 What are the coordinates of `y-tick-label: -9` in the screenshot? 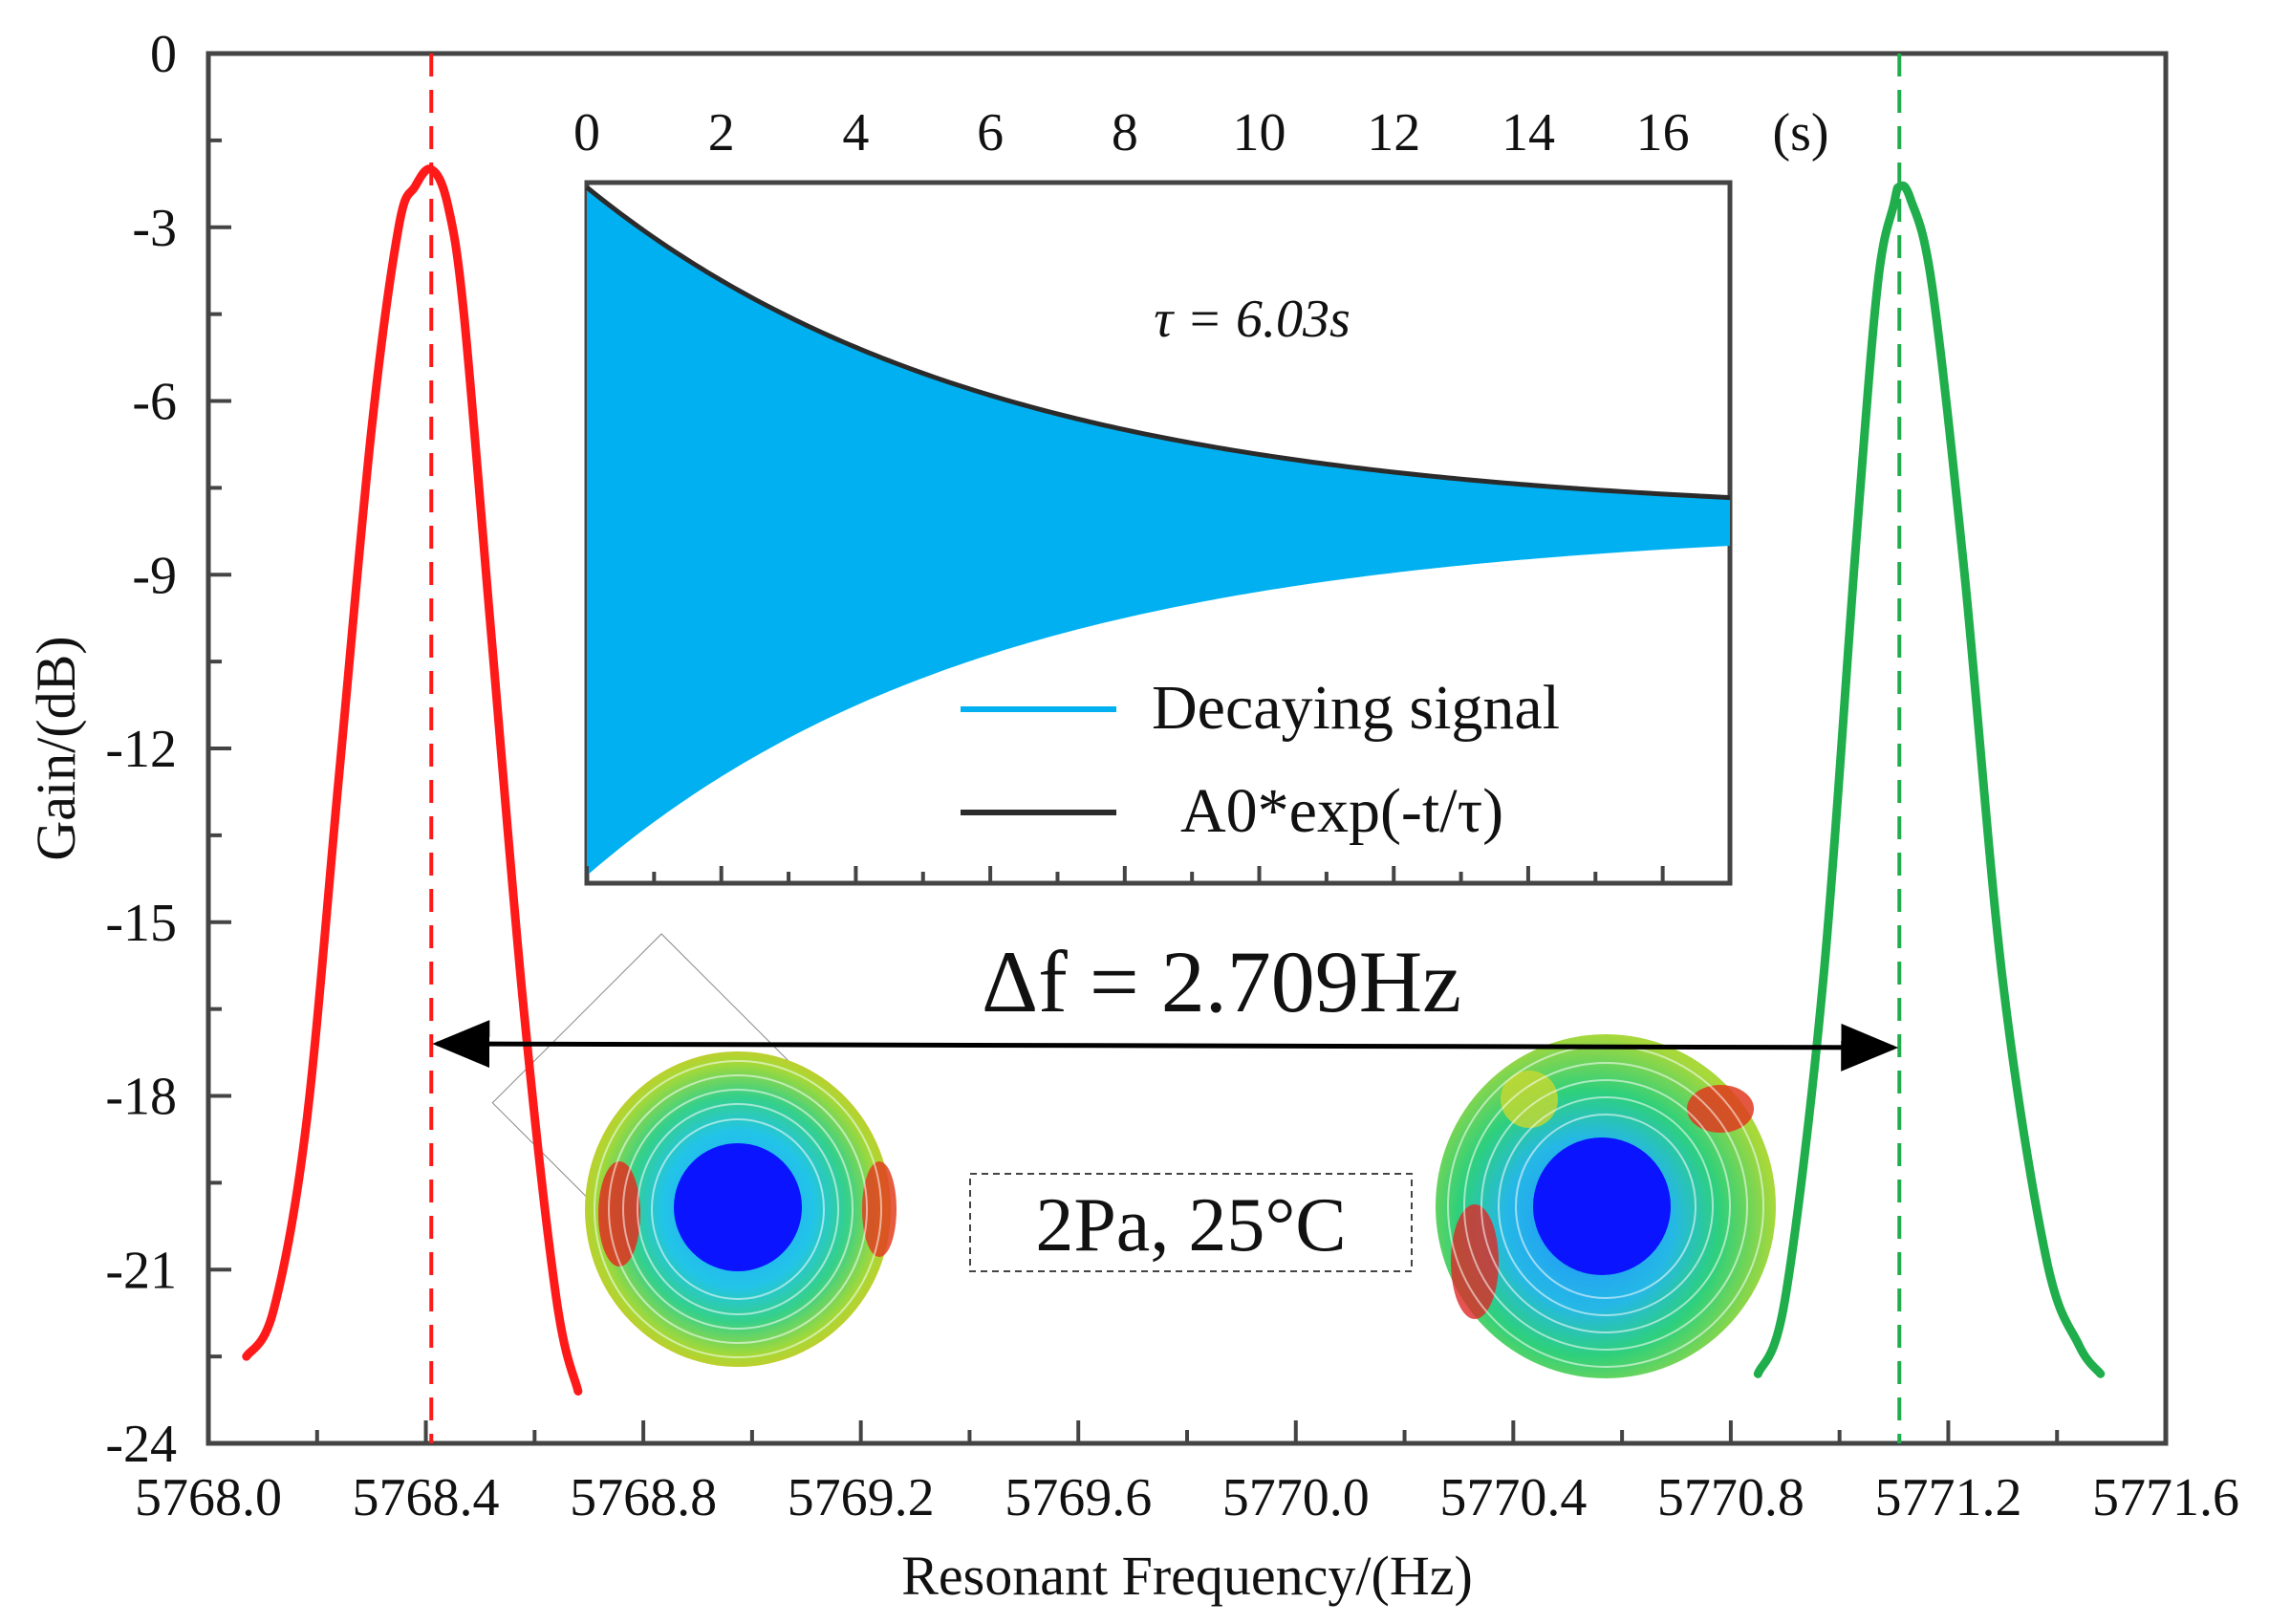 It's located at (155, 575).